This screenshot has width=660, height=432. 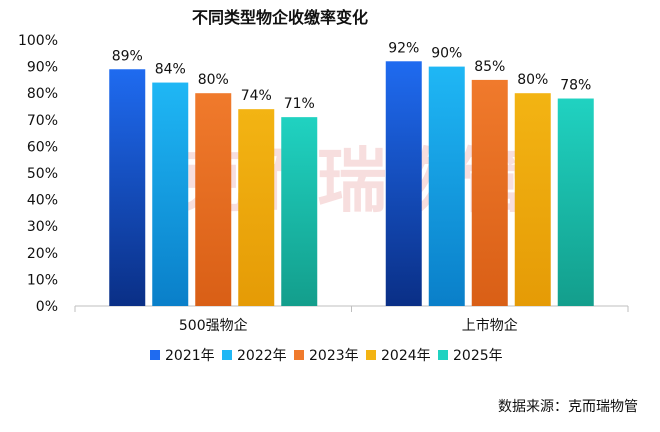 What do you see at coordinates (42, 68) in the screenshot?
I see `y-tick-label: 90%` at bounding box center [42, 68].